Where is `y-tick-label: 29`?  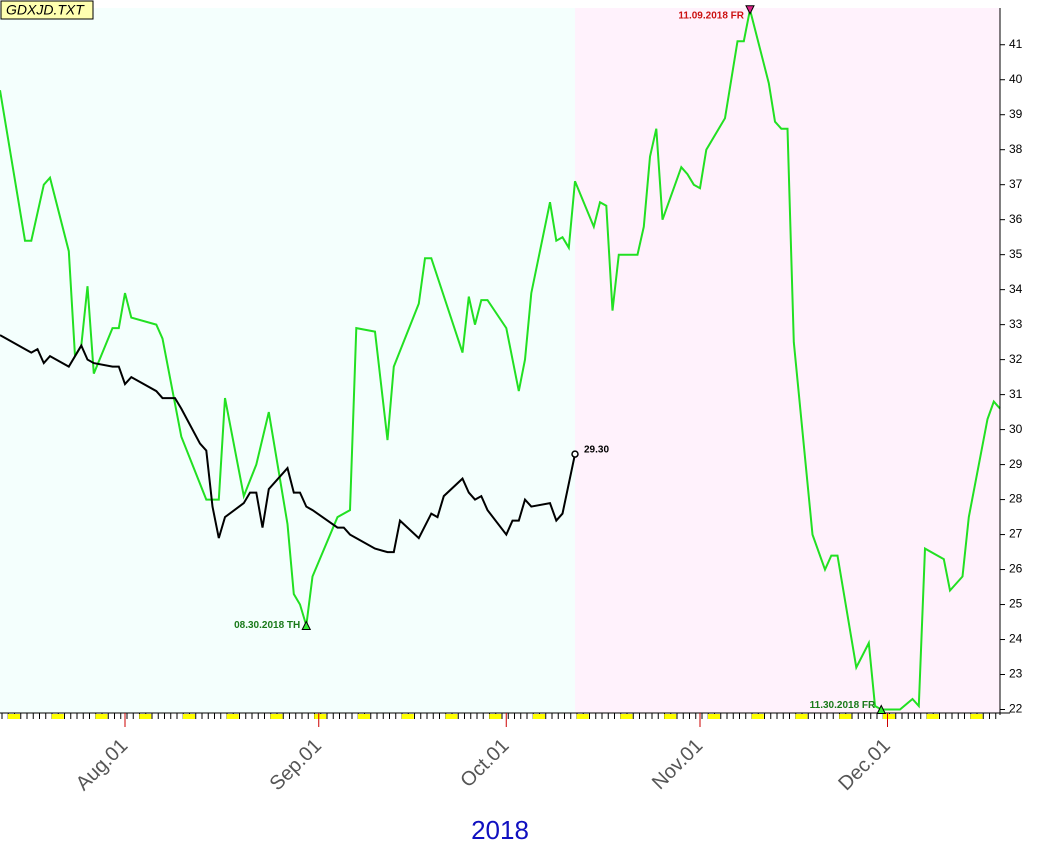
y-tick-label: 29 is located at coordinates (1016, 464).